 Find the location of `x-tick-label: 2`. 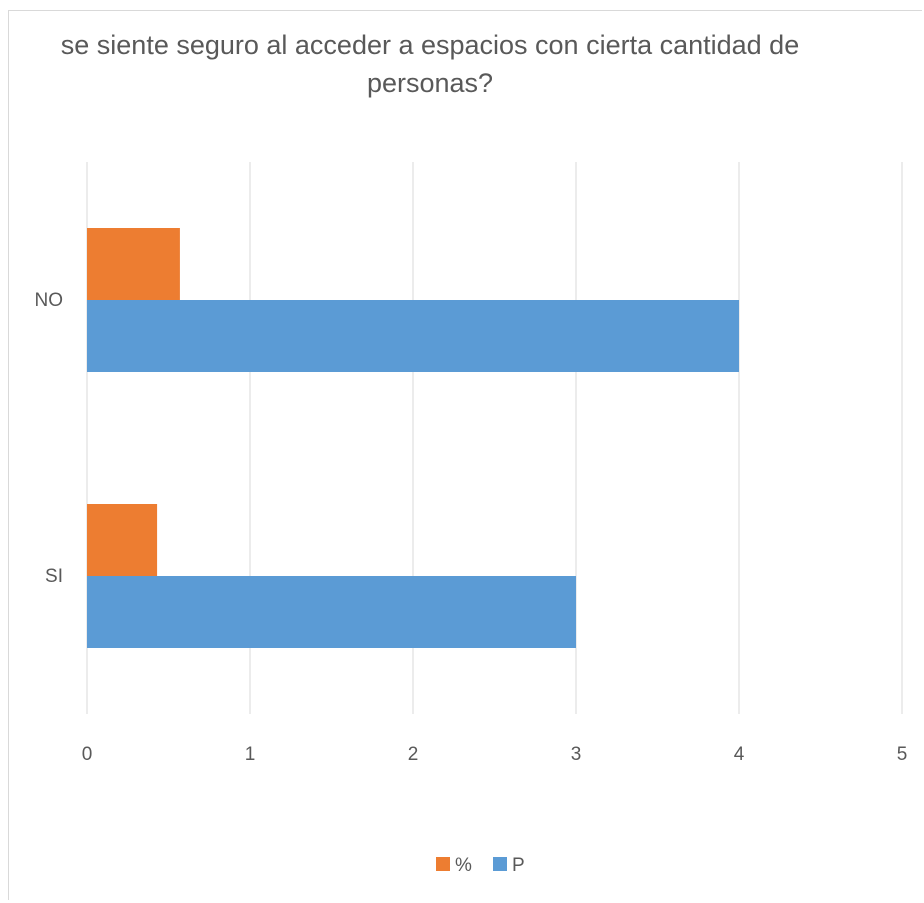

x-tick-label: 2 is located at coordinates (413, 754).